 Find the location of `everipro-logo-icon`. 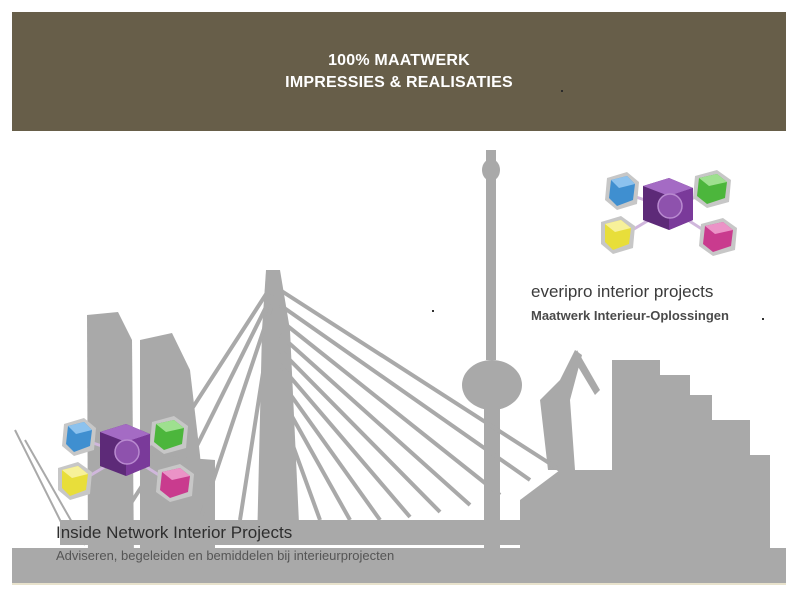

everipro-logo-icon is located at coordinates (669, 213).